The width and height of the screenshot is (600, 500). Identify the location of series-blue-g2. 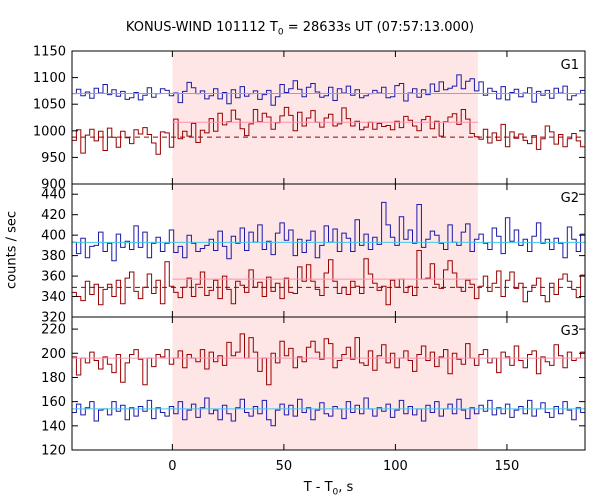
(328, 231).